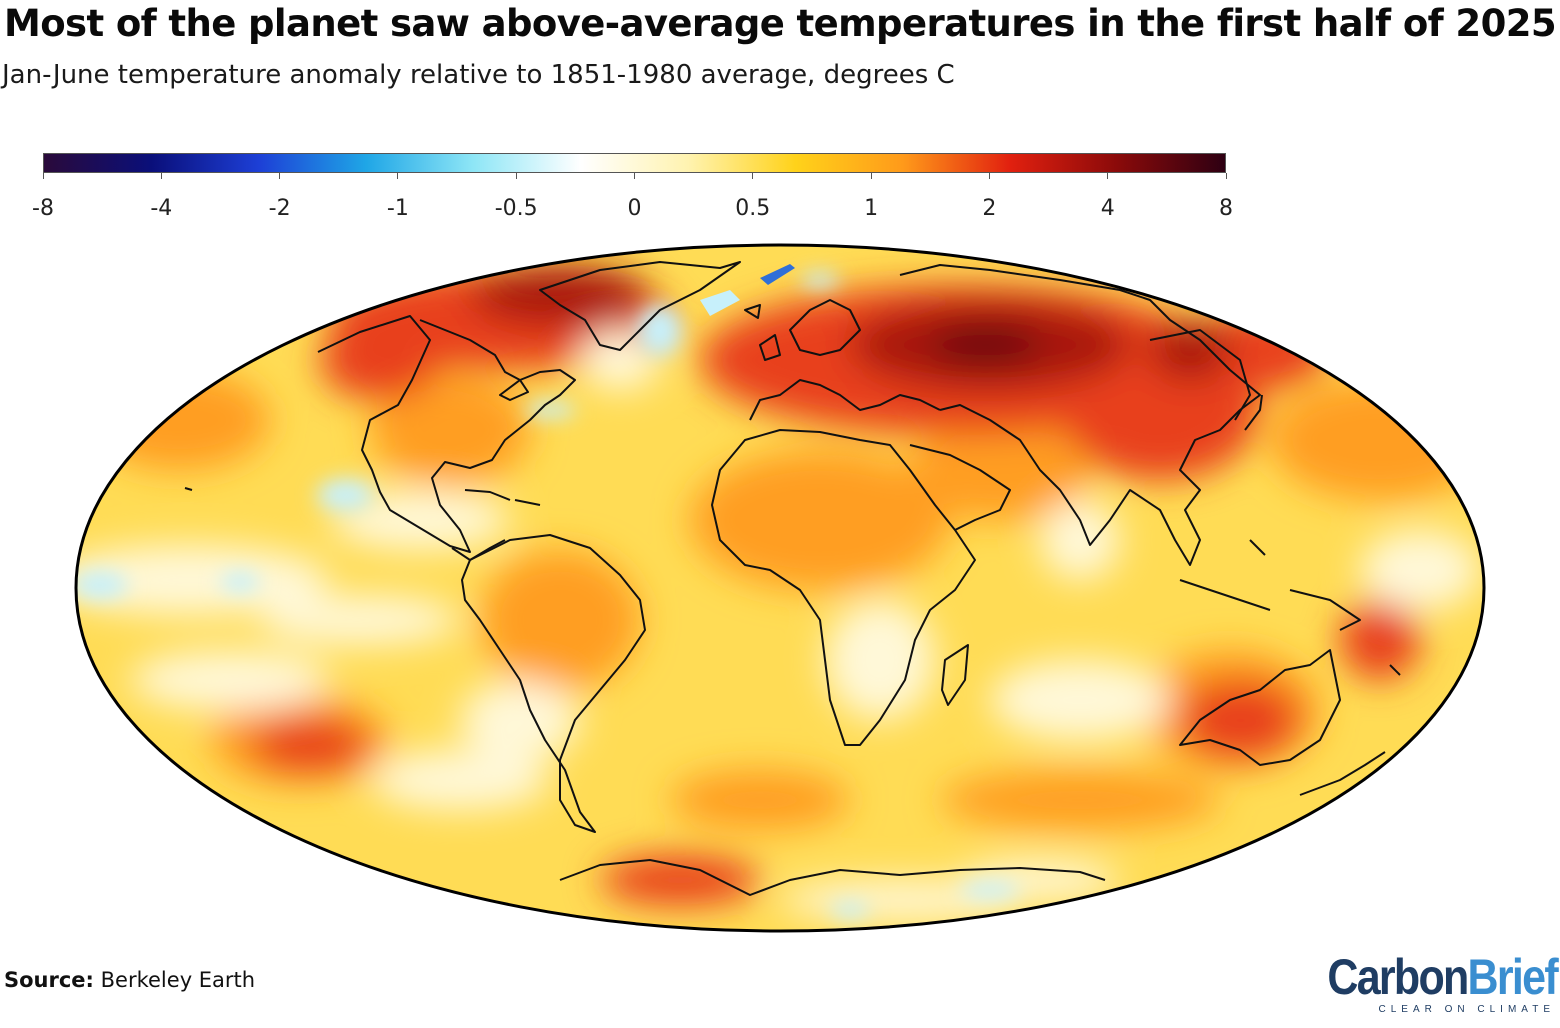 This screenshot has height=1028, width=1560. I want to click on source-label: Source:, so click(49, 980).